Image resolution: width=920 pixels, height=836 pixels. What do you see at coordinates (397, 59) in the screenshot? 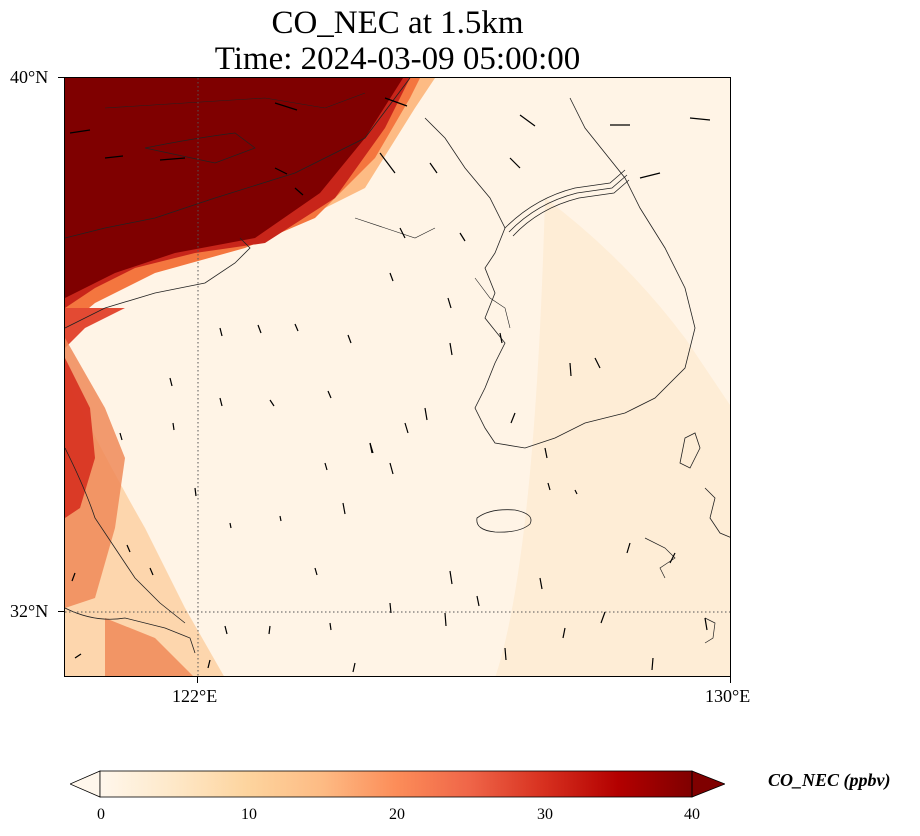
I see `title-line-2: Time: 2024-03-09 05:00:00` at bounding box center [397, 59].